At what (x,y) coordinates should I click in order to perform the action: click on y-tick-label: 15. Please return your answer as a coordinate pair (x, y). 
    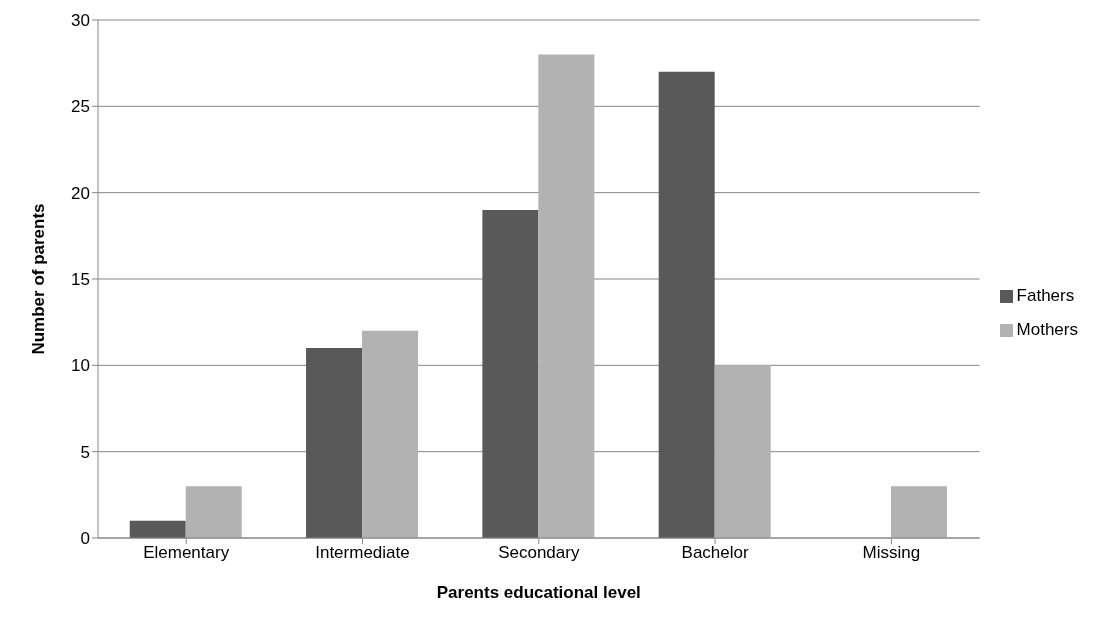
    Looking at the image, I should click on (80, 280).